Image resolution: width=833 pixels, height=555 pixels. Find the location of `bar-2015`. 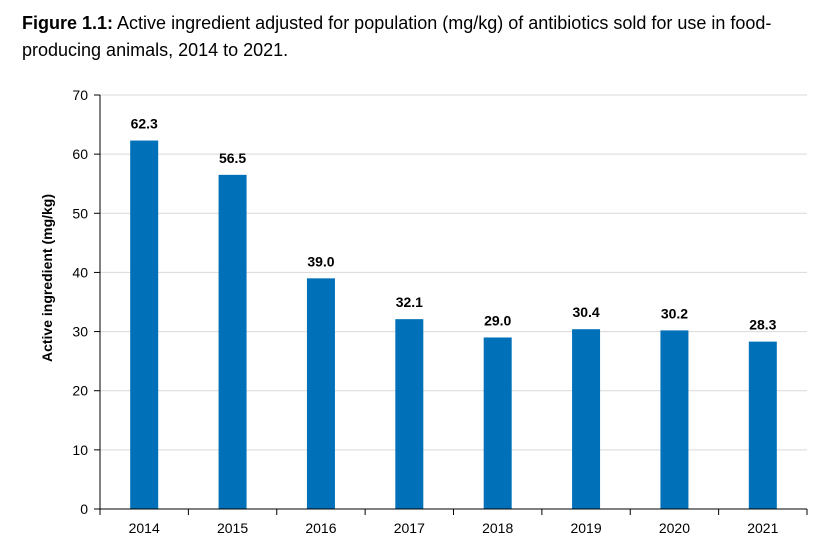

bar-2015 is located at coordinates (232, 342).